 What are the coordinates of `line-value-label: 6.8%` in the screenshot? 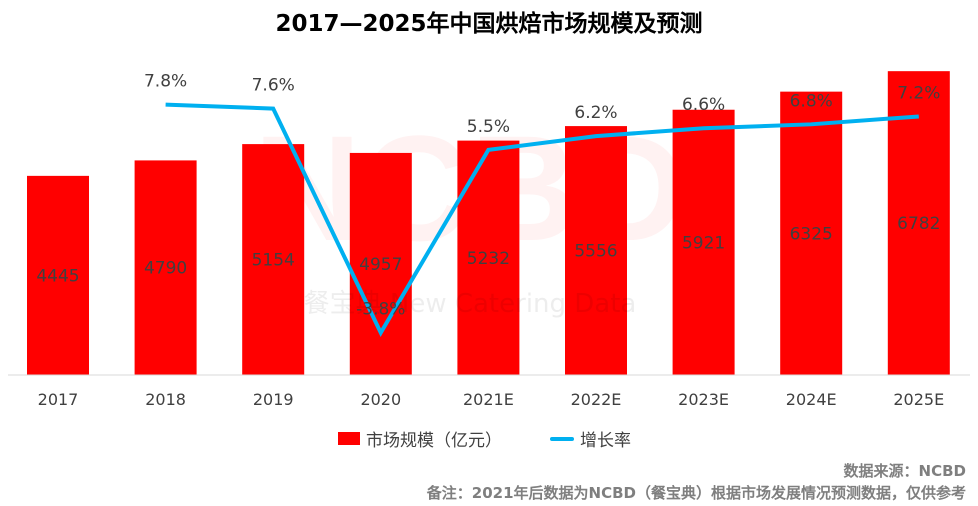 It's located at (811, 101).